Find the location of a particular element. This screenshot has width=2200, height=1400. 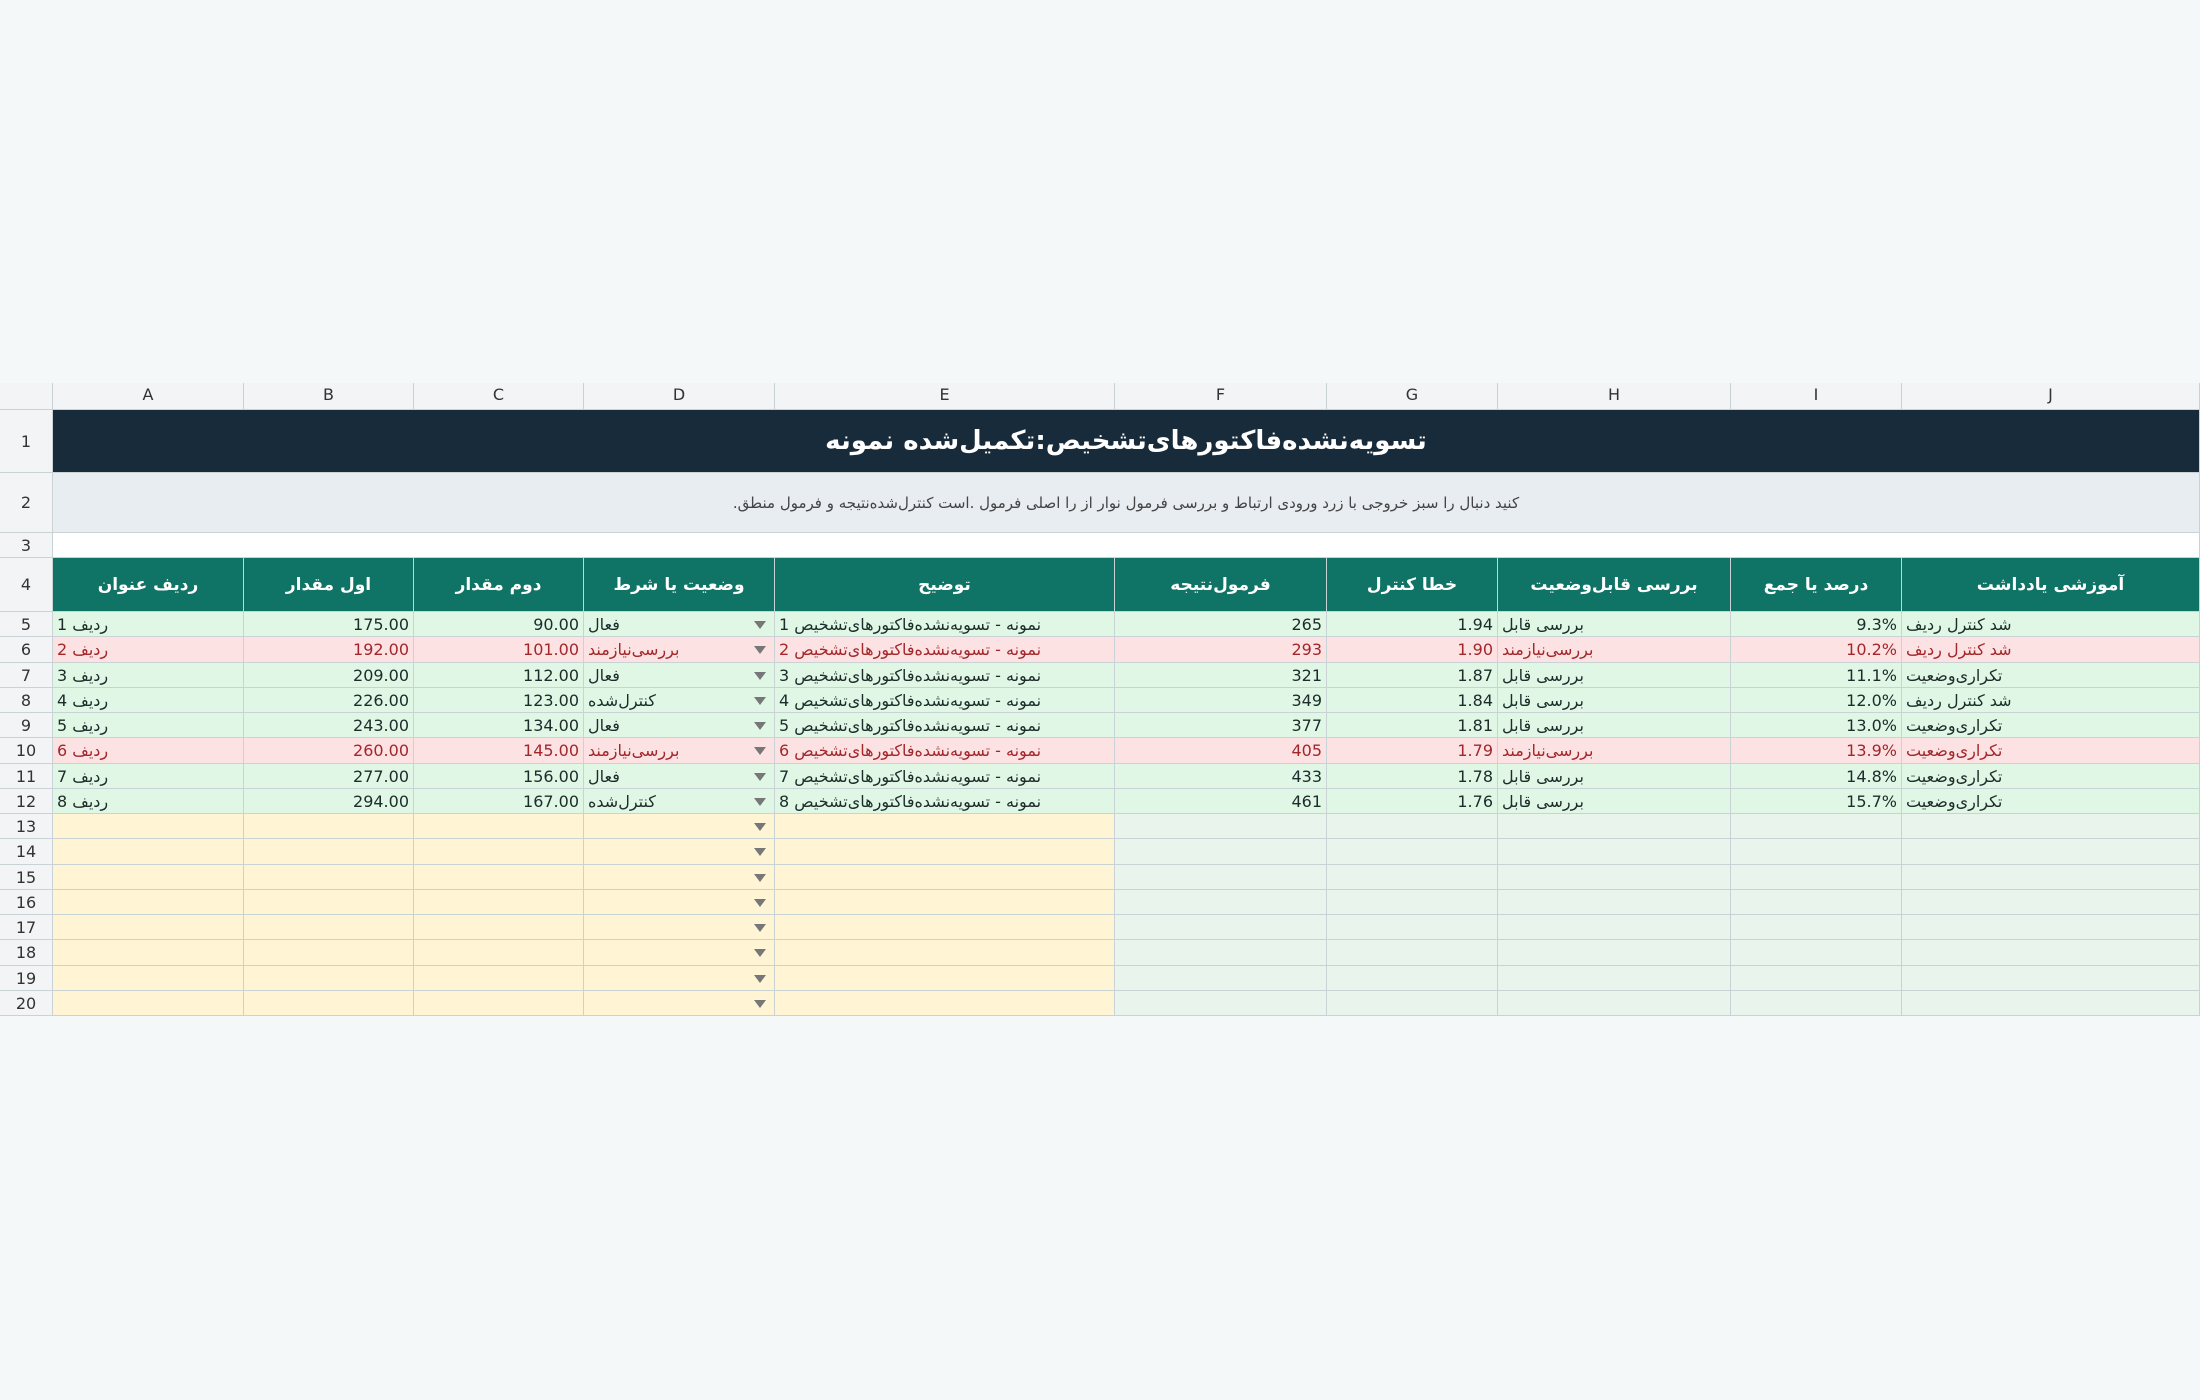

row-number: 6 is located at coordinates (26, 650).